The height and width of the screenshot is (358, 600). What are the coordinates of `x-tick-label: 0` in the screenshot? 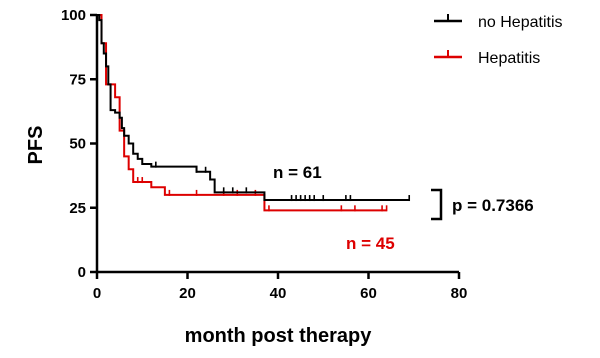 It's located at (97, 293).